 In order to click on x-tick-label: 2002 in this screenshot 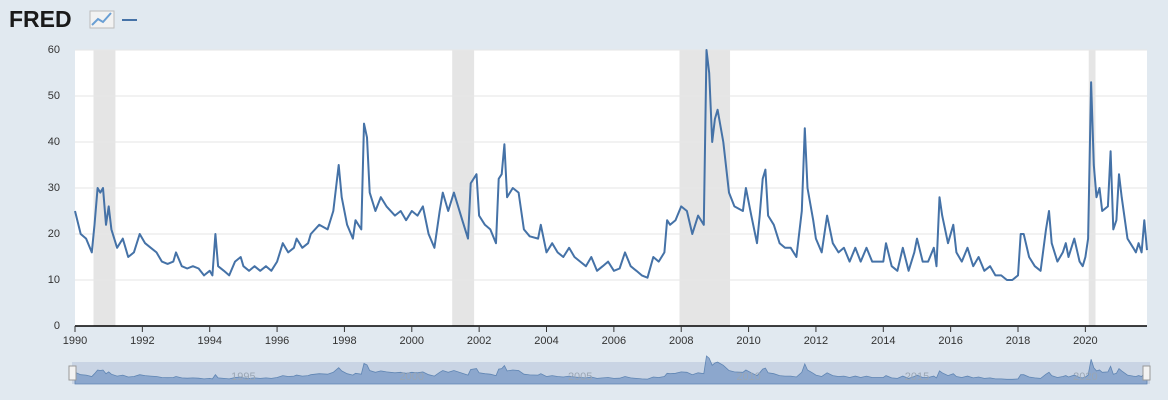, I will do `click(479, 341)`.